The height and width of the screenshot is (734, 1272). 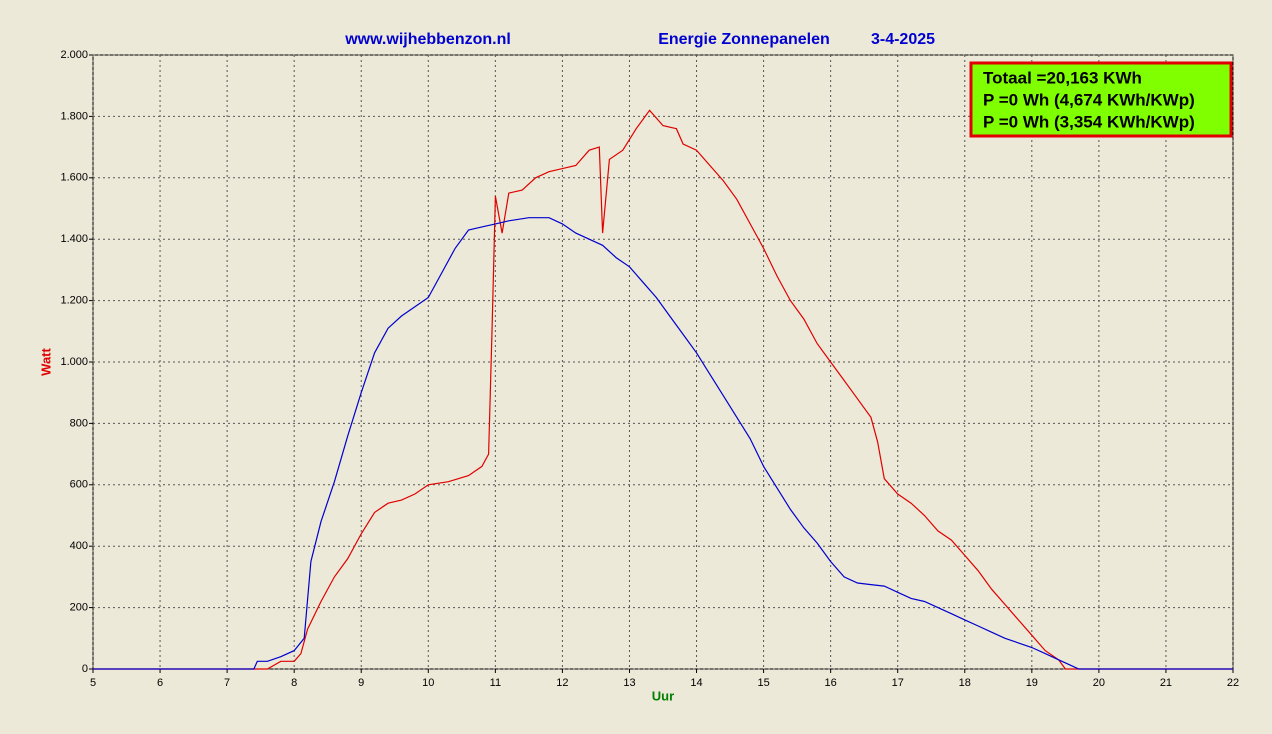 What do you see at coordinates (85, 669) in the screenshot?
I see `y-tick-label: 0` at bounding box center [85, 669].